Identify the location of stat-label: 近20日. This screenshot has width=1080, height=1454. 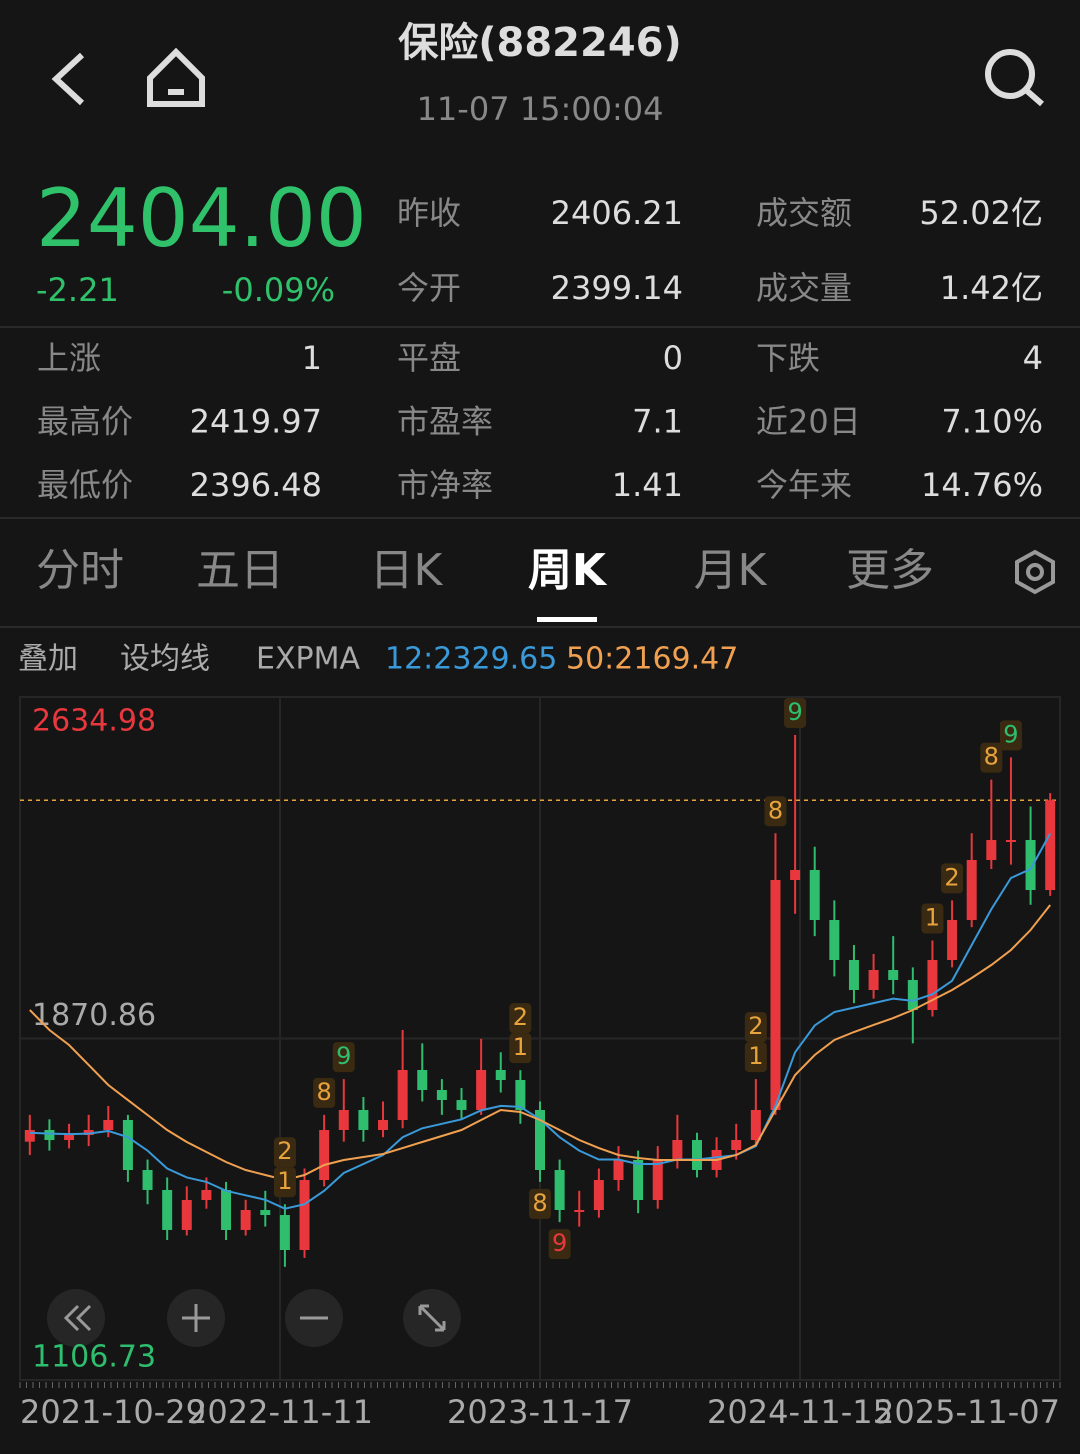
(808, 422).